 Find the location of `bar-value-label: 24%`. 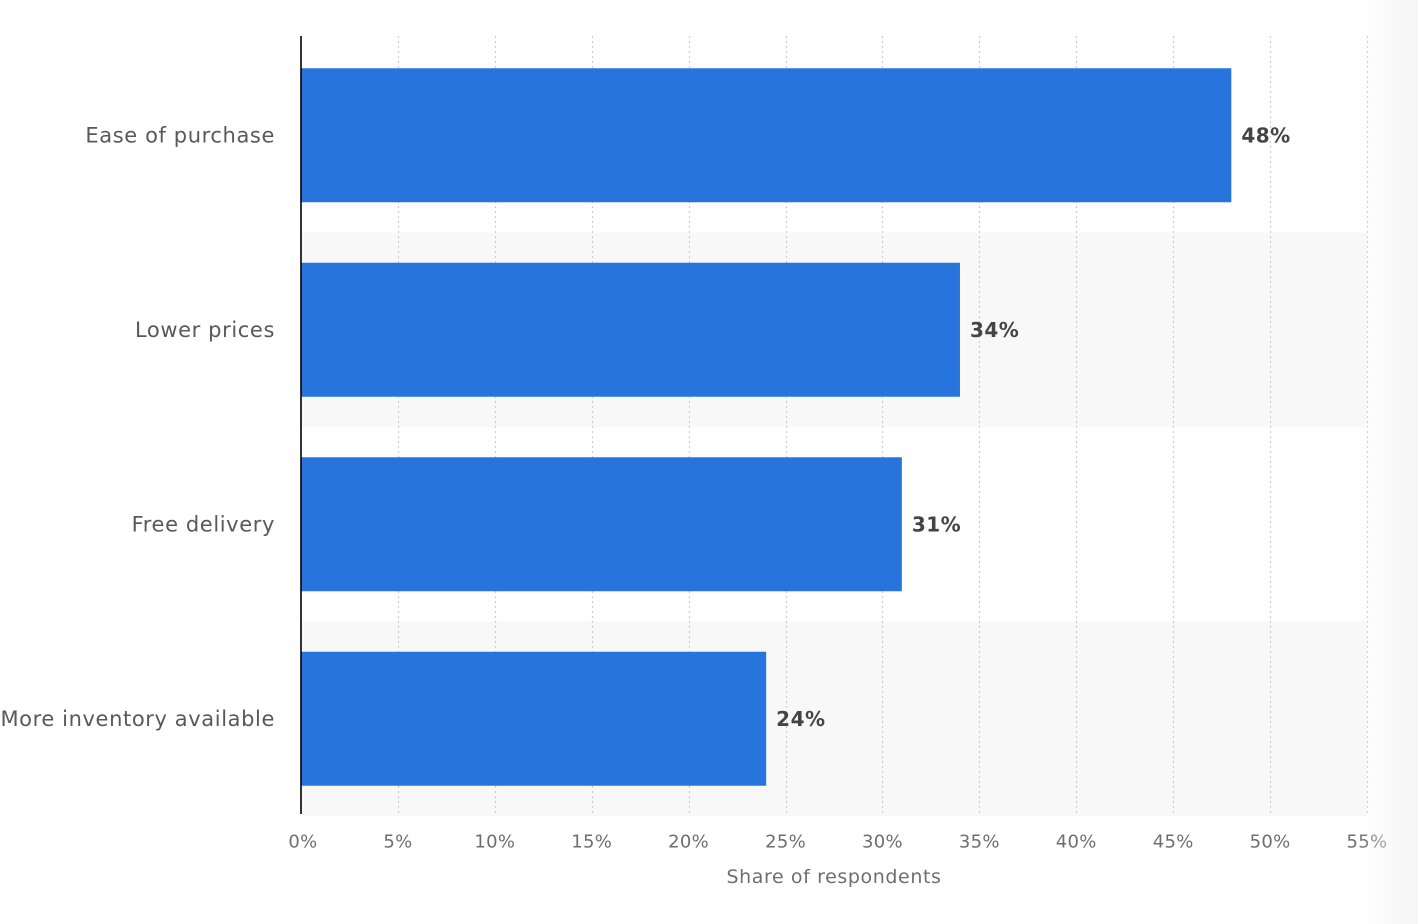

bar-value-label: 24% is located at coordinates (800, 719).